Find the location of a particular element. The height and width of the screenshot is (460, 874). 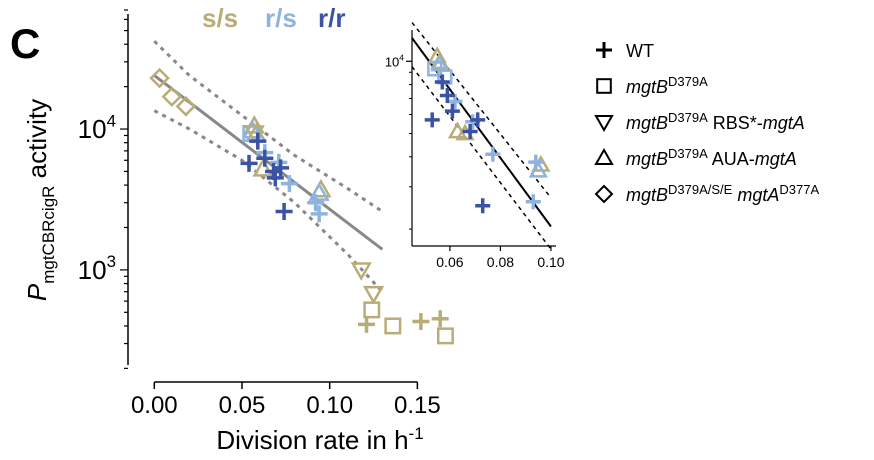

panel-label: C is located at coordinates (25, 43).